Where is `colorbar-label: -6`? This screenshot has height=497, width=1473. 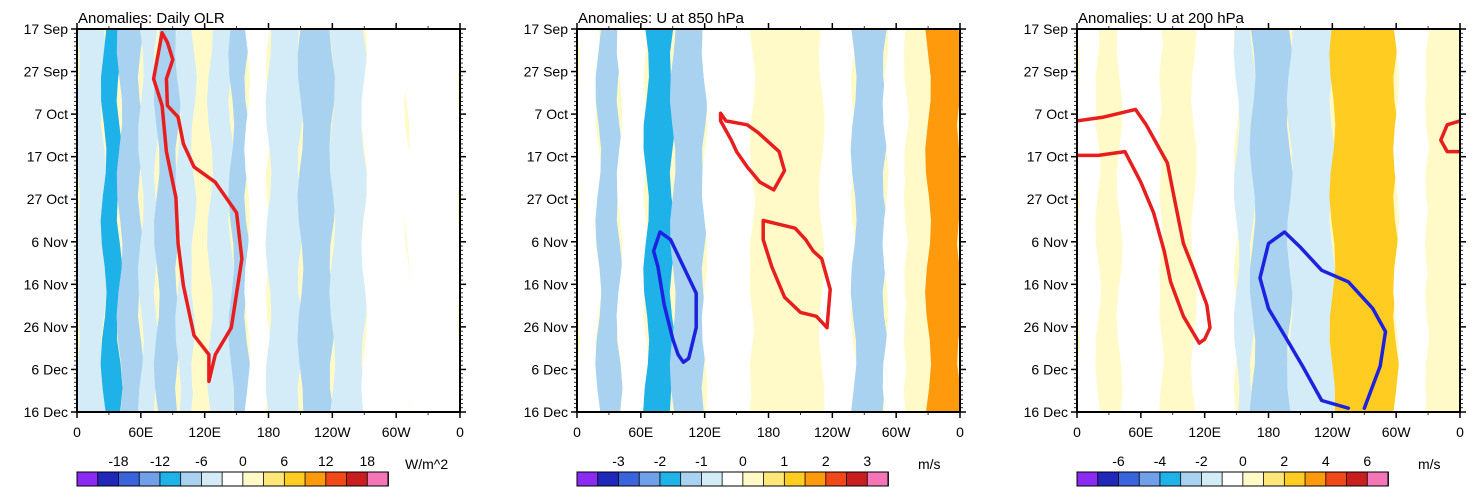
colorbar-label: -6 is located at coordinates (201, 461).